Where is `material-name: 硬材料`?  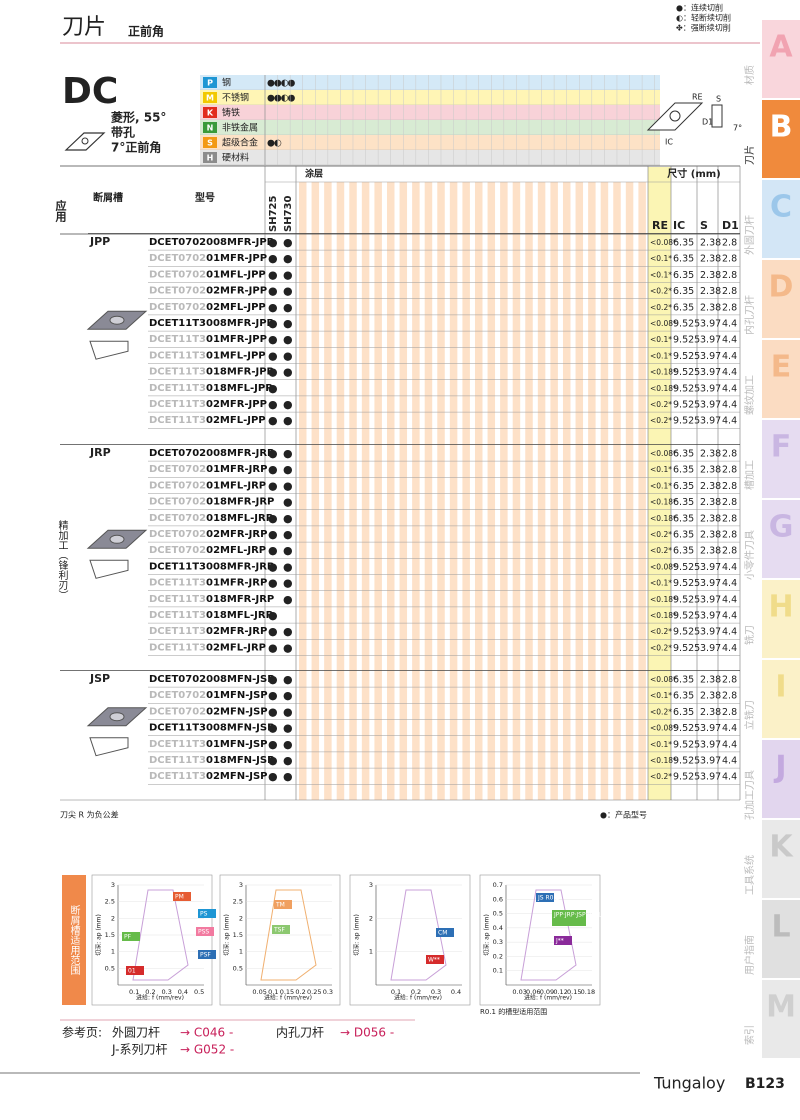
material-name: 硬材料 is located at coordinates (235, 158).